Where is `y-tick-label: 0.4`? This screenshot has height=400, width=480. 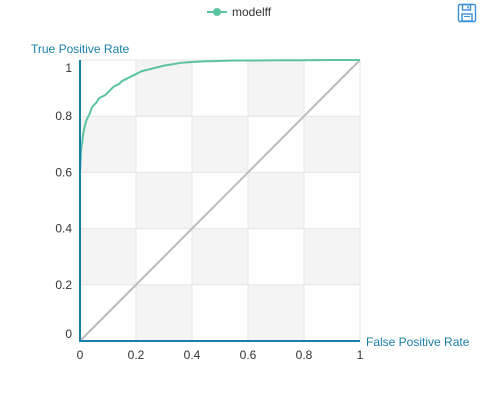 y-tick-label: 0.4 is located at coordinates (63, 229).